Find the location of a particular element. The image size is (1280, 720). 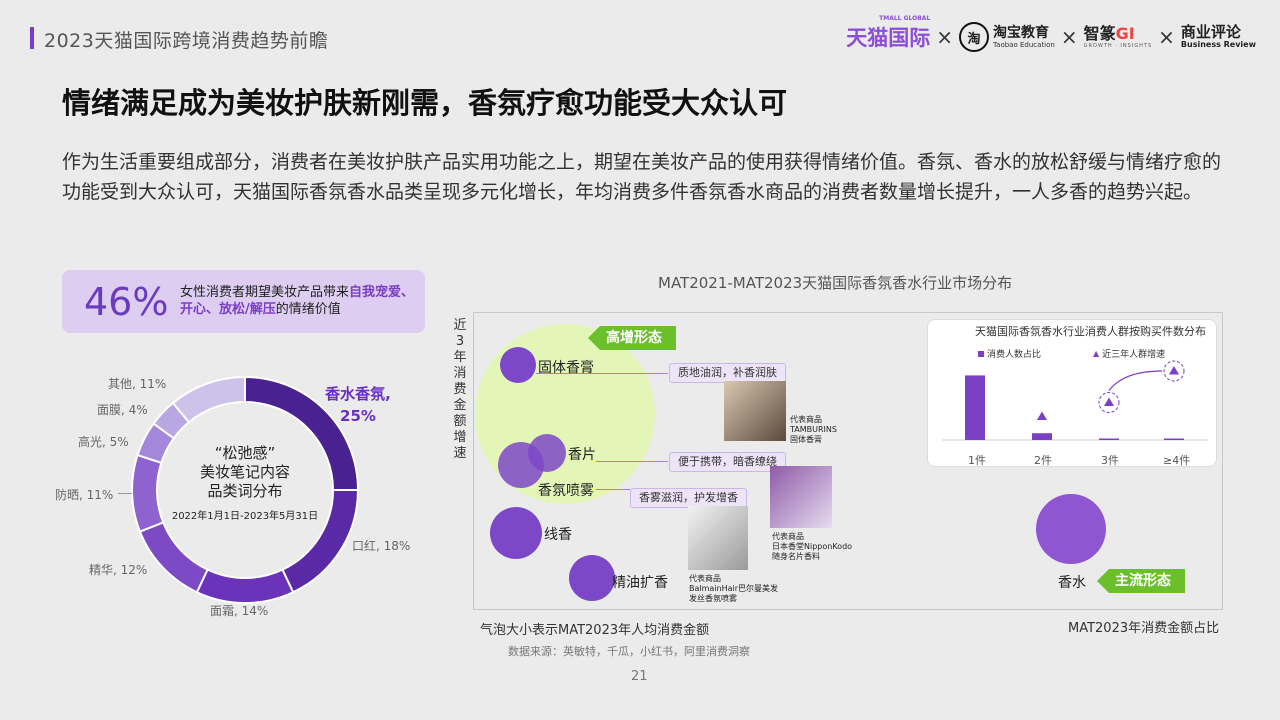

rep-product-tamburins: 代表商品 TAMBURINS 固体香膏 is located at coordinates (813, 429).